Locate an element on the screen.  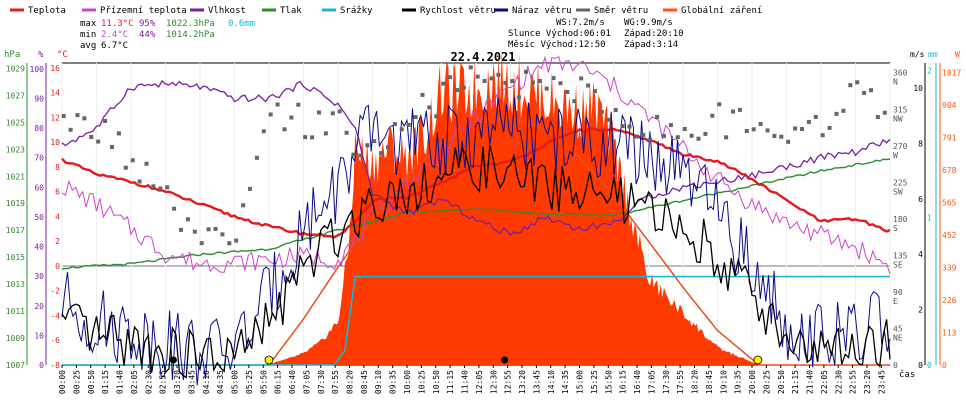
ms-tick: 4 is located at coordinates (920, 254).